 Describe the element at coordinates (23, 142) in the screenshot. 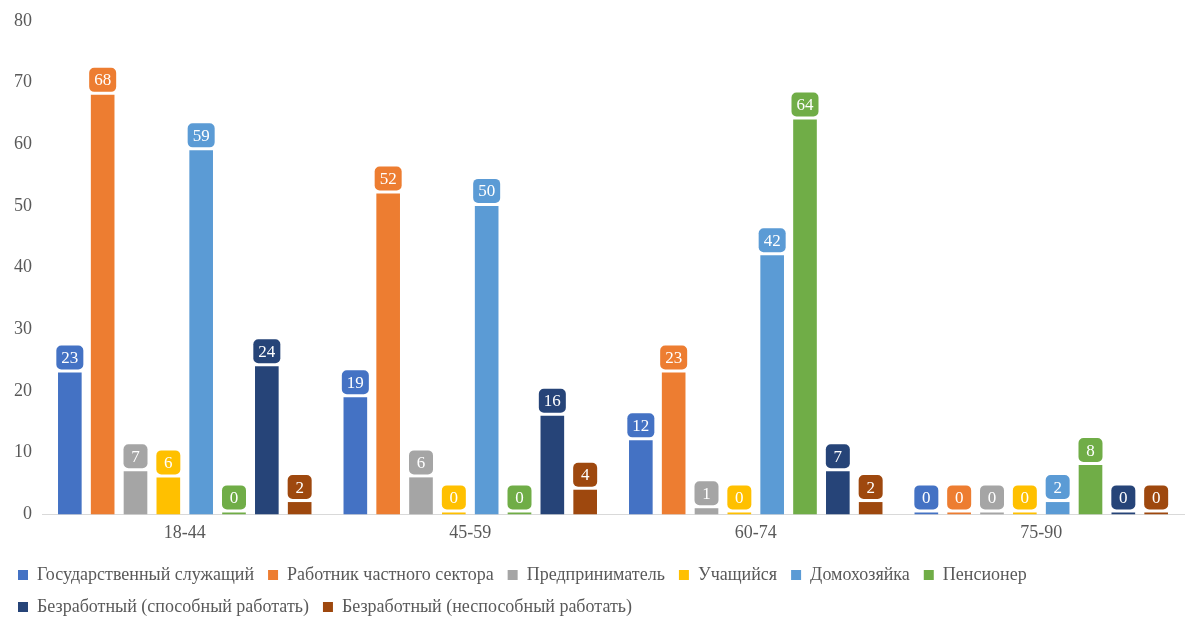

I see `y-tick-label: 60` at that location.